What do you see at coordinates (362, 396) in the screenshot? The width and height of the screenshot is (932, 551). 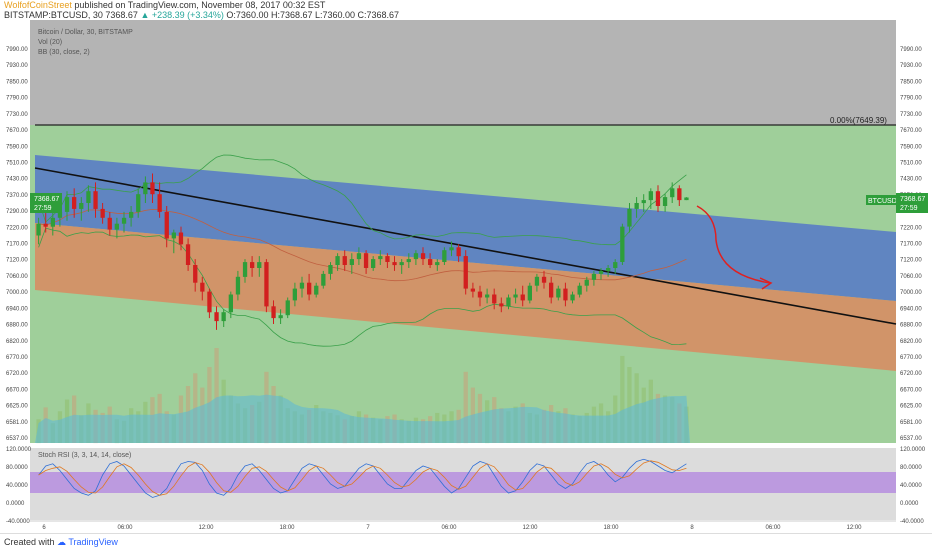 I see `volume-bars` at bounding box center [362, 396].